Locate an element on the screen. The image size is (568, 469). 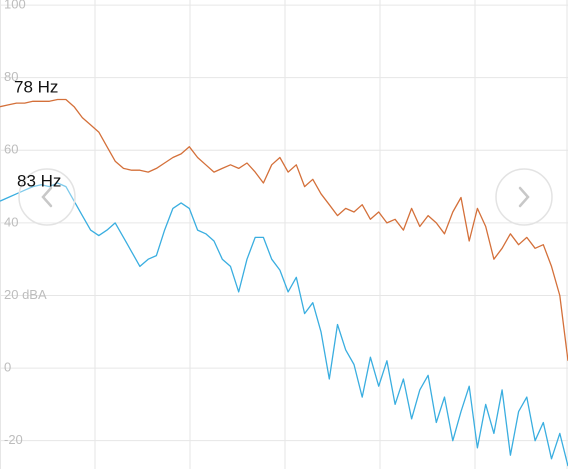
y-tick-label: -20 is located at coordinates (13, 439).